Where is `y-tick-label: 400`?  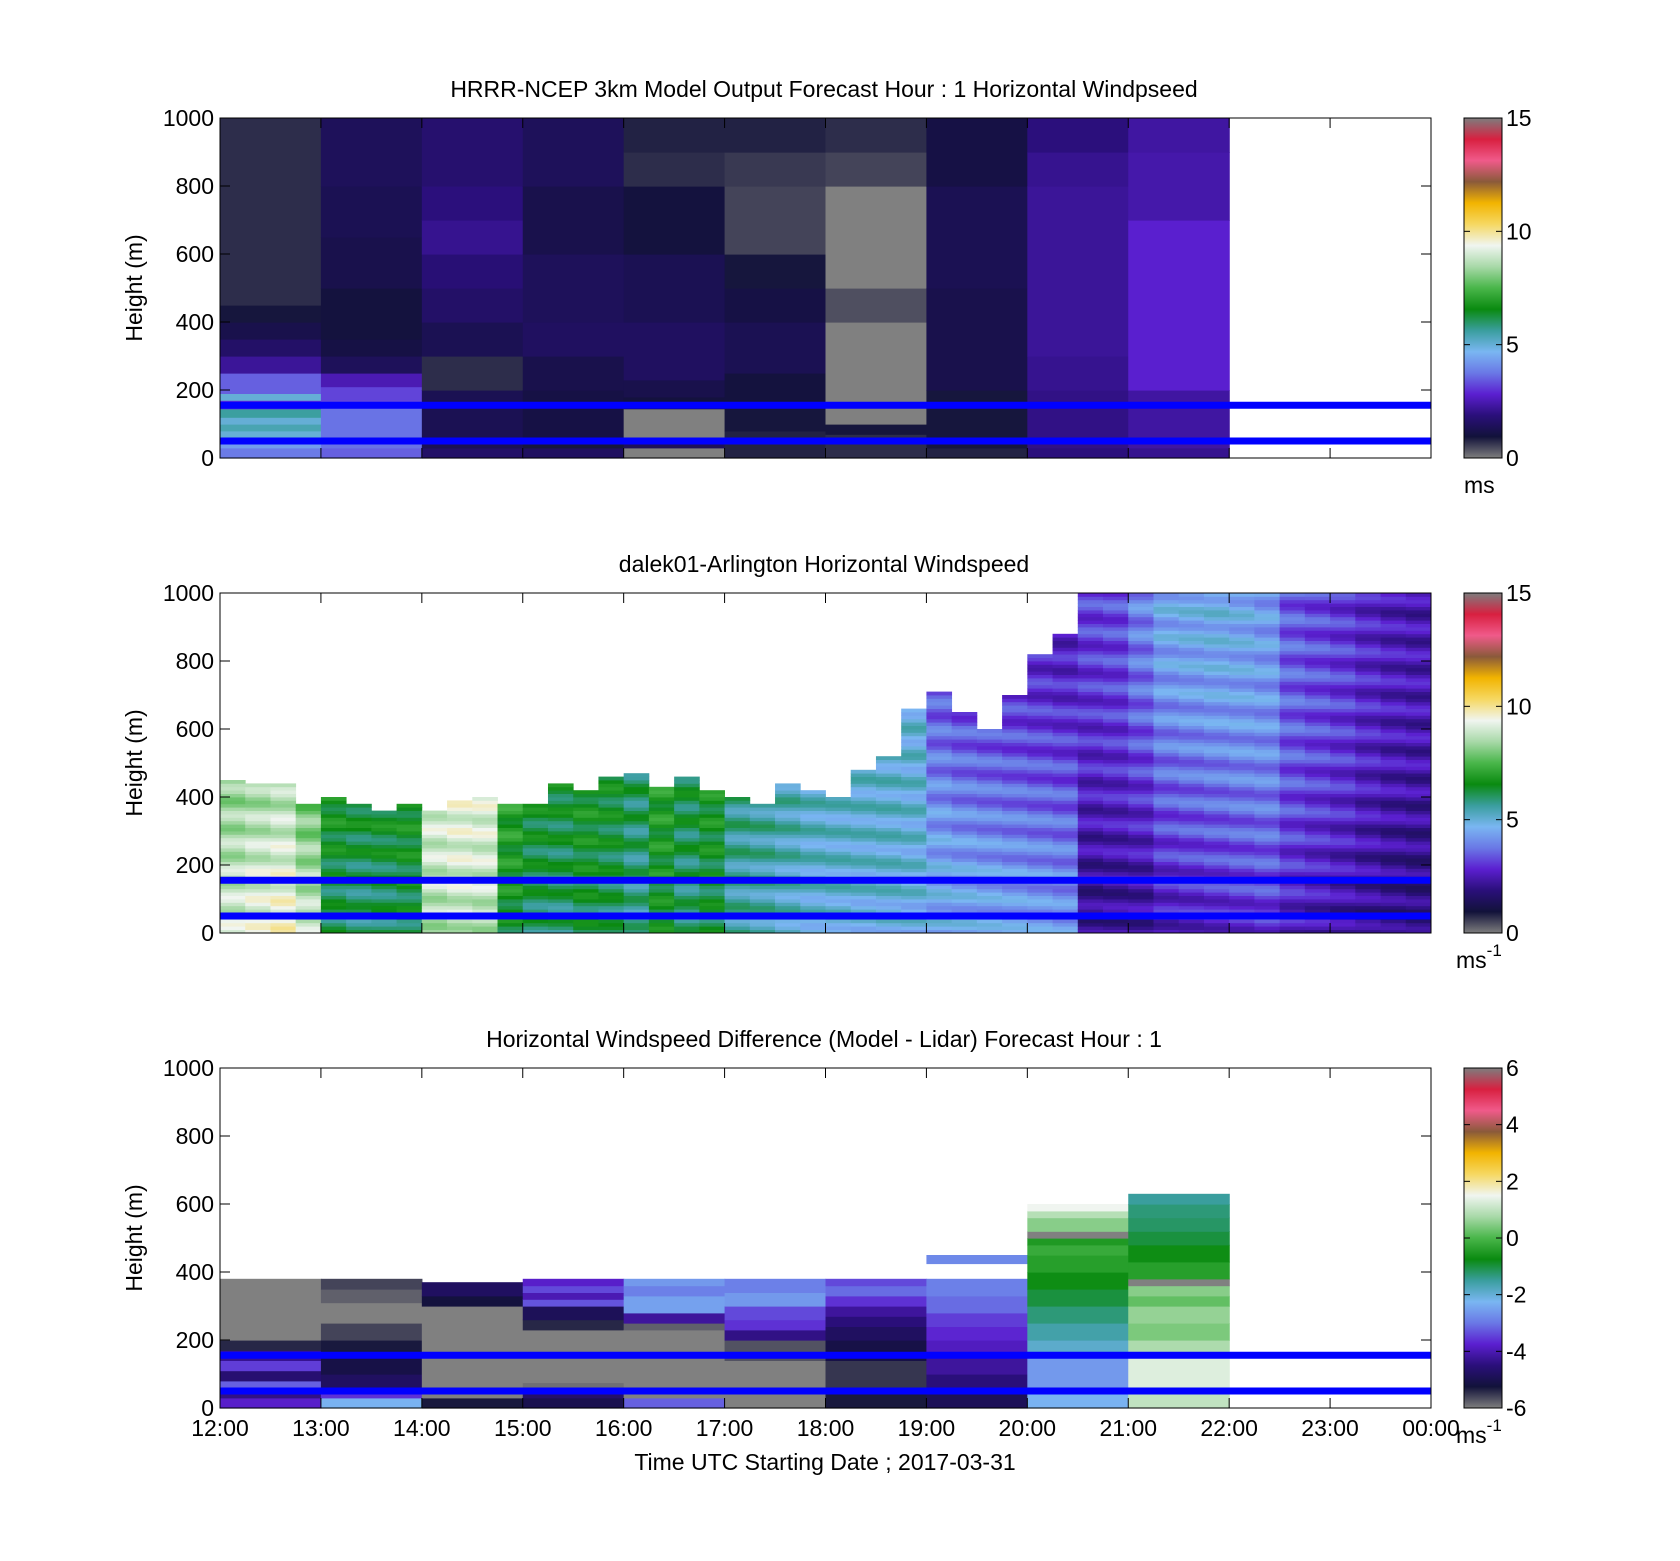 y-tick-label: 400 is located at coordinates (195, 322).